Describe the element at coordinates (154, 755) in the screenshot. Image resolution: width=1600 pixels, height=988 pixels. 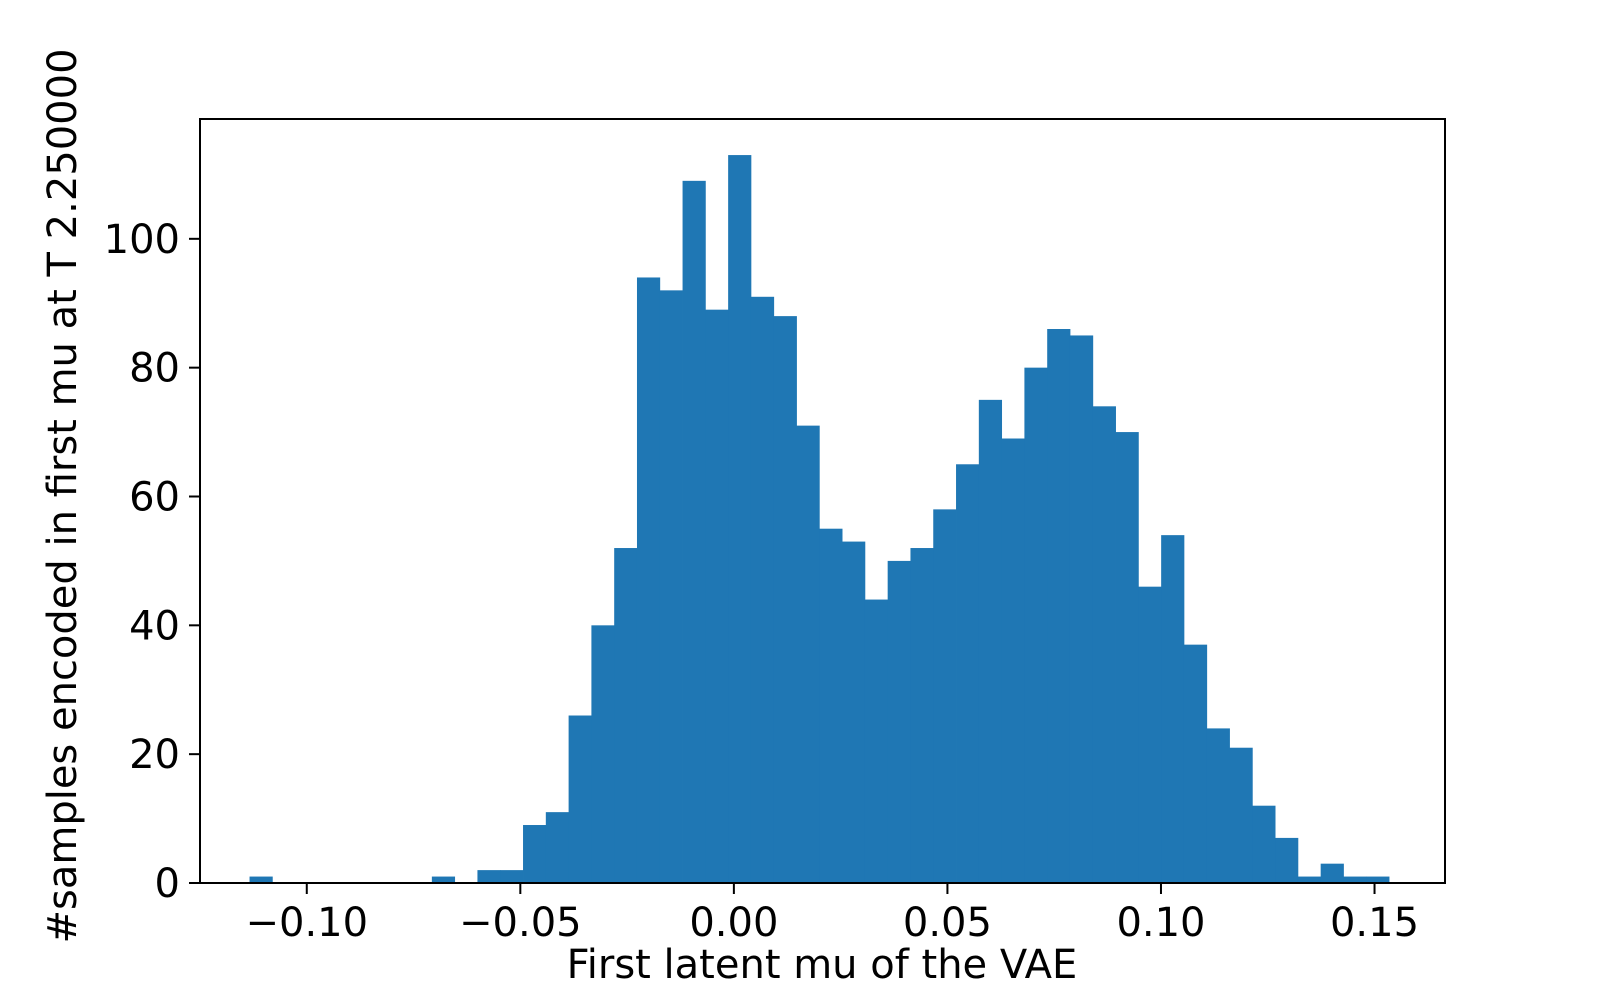
I see `y-tick-label: 20` at that location.